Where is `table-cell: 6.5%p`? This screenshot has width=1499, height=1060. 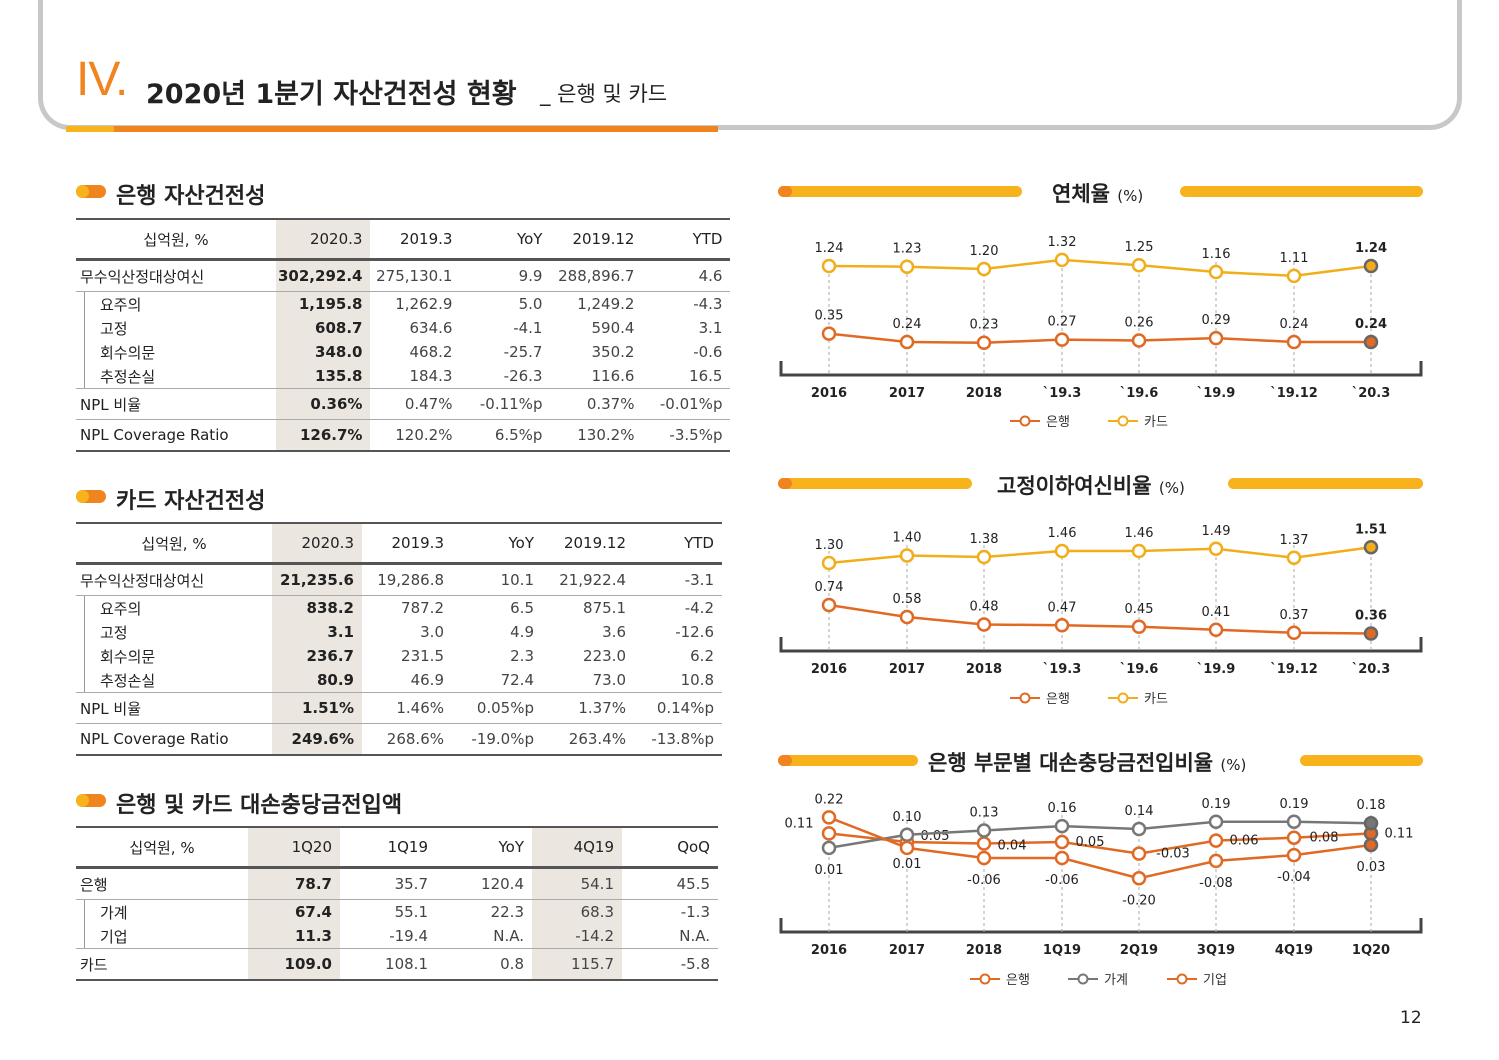
table-cell: 6.5%p is located at coordinates (505, 435).